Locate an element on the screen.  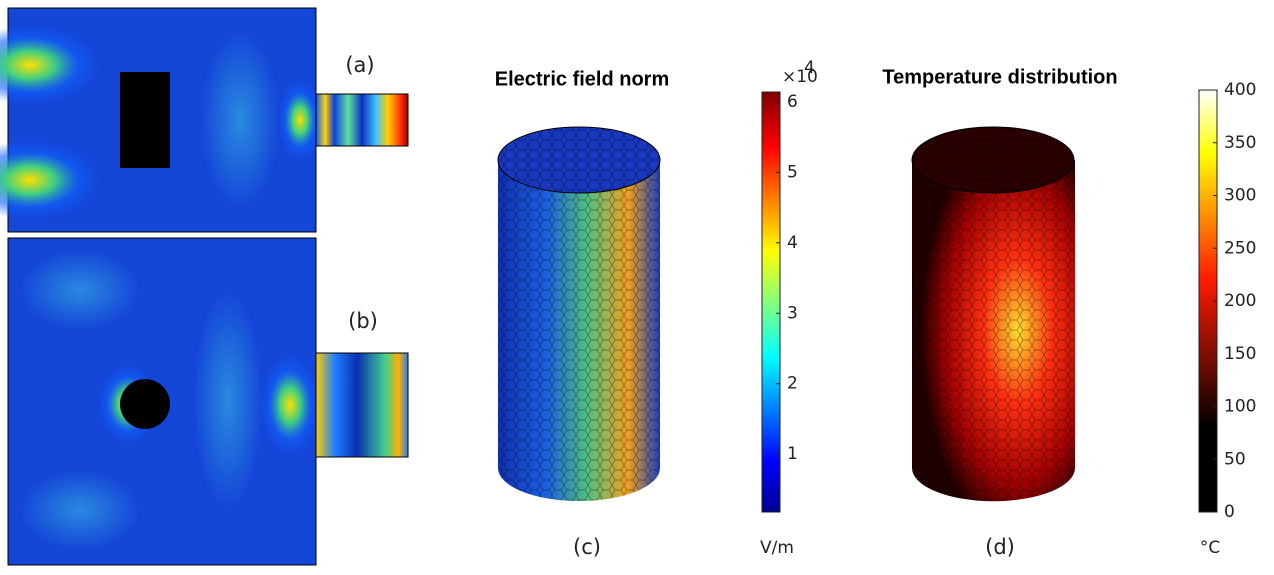
tick-label: 300 is located at coordinates (1240, 196).